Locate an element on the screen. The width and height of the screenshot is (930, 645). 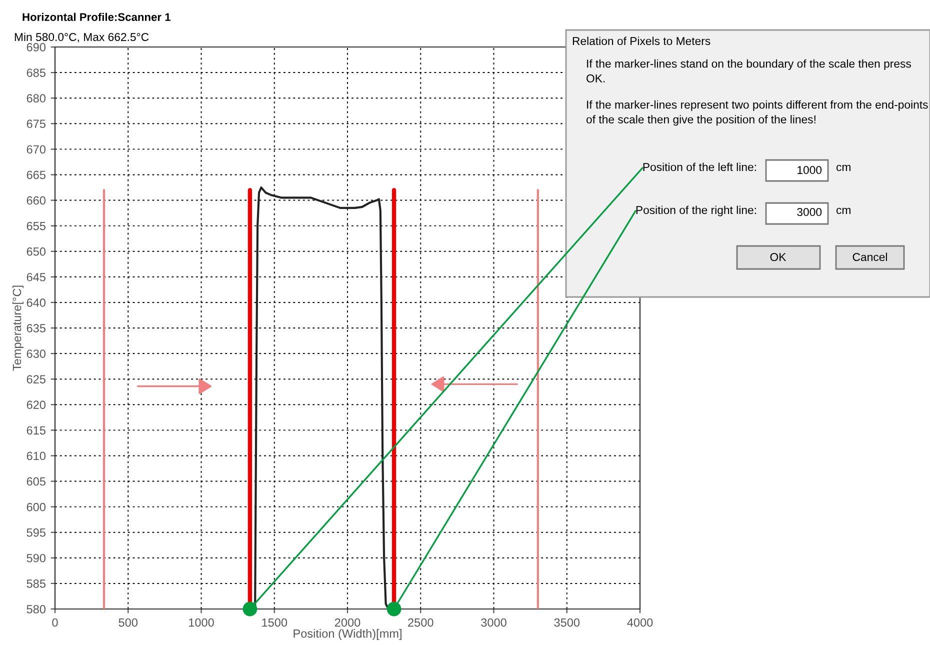
y-tick-label: 605 is located at coordinates (36, 481).